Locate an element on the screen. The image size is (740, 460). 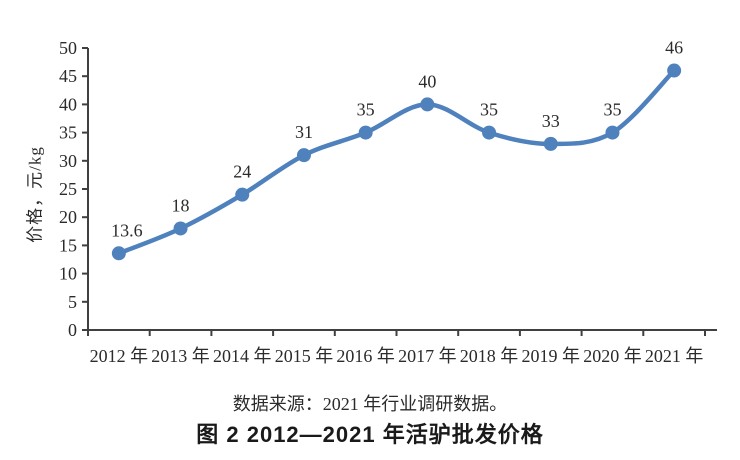
data-point-label: 33 is located at coordinates (551, 121).